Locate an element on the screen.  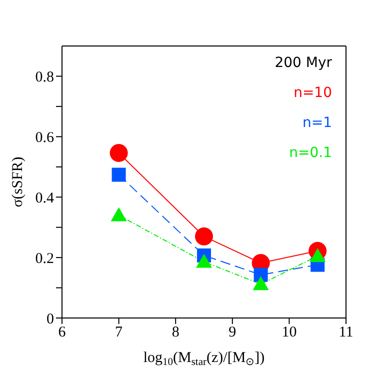
y-tick-label: 0.8 is located at coordinates (44, 78).